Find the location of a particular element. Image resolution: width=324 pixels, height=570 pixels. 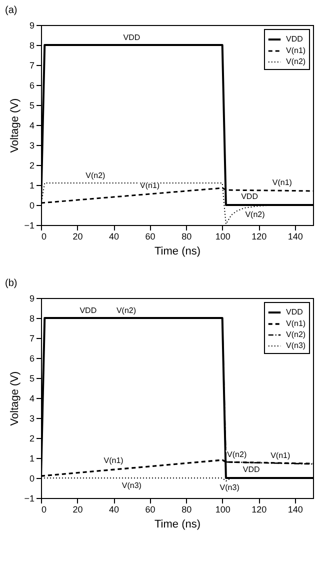

chart-title: (b) is located at coordinates (11, 283).